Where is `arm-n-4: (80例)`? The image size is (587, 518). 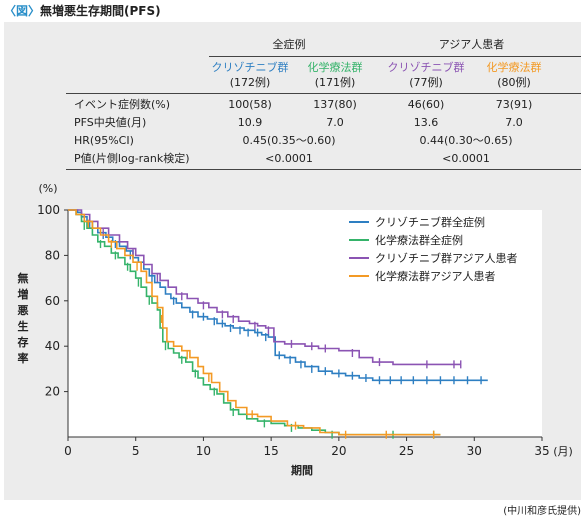
arm-n-4: (80例) is located at coordinates (514, 82).